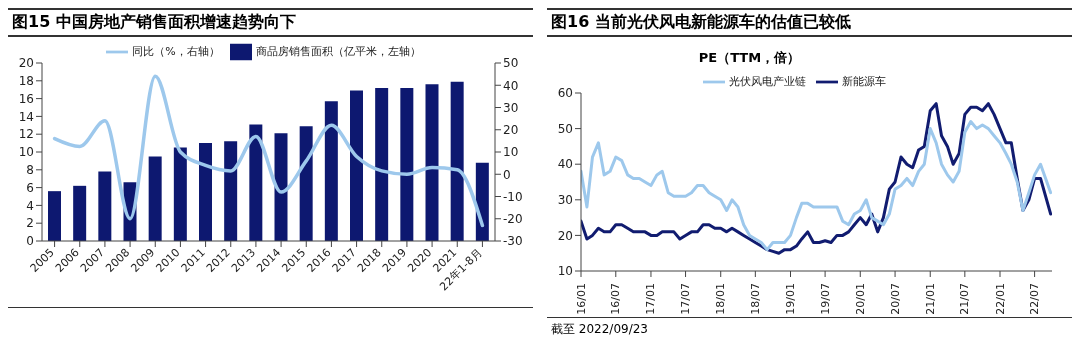 The width and height of the screenshot is (1080, 356). Describe the element at coordinates (338, 51) in the screenshot. I see `legend-label: 商品房销售面积（亿平米，左轴）` at that location.